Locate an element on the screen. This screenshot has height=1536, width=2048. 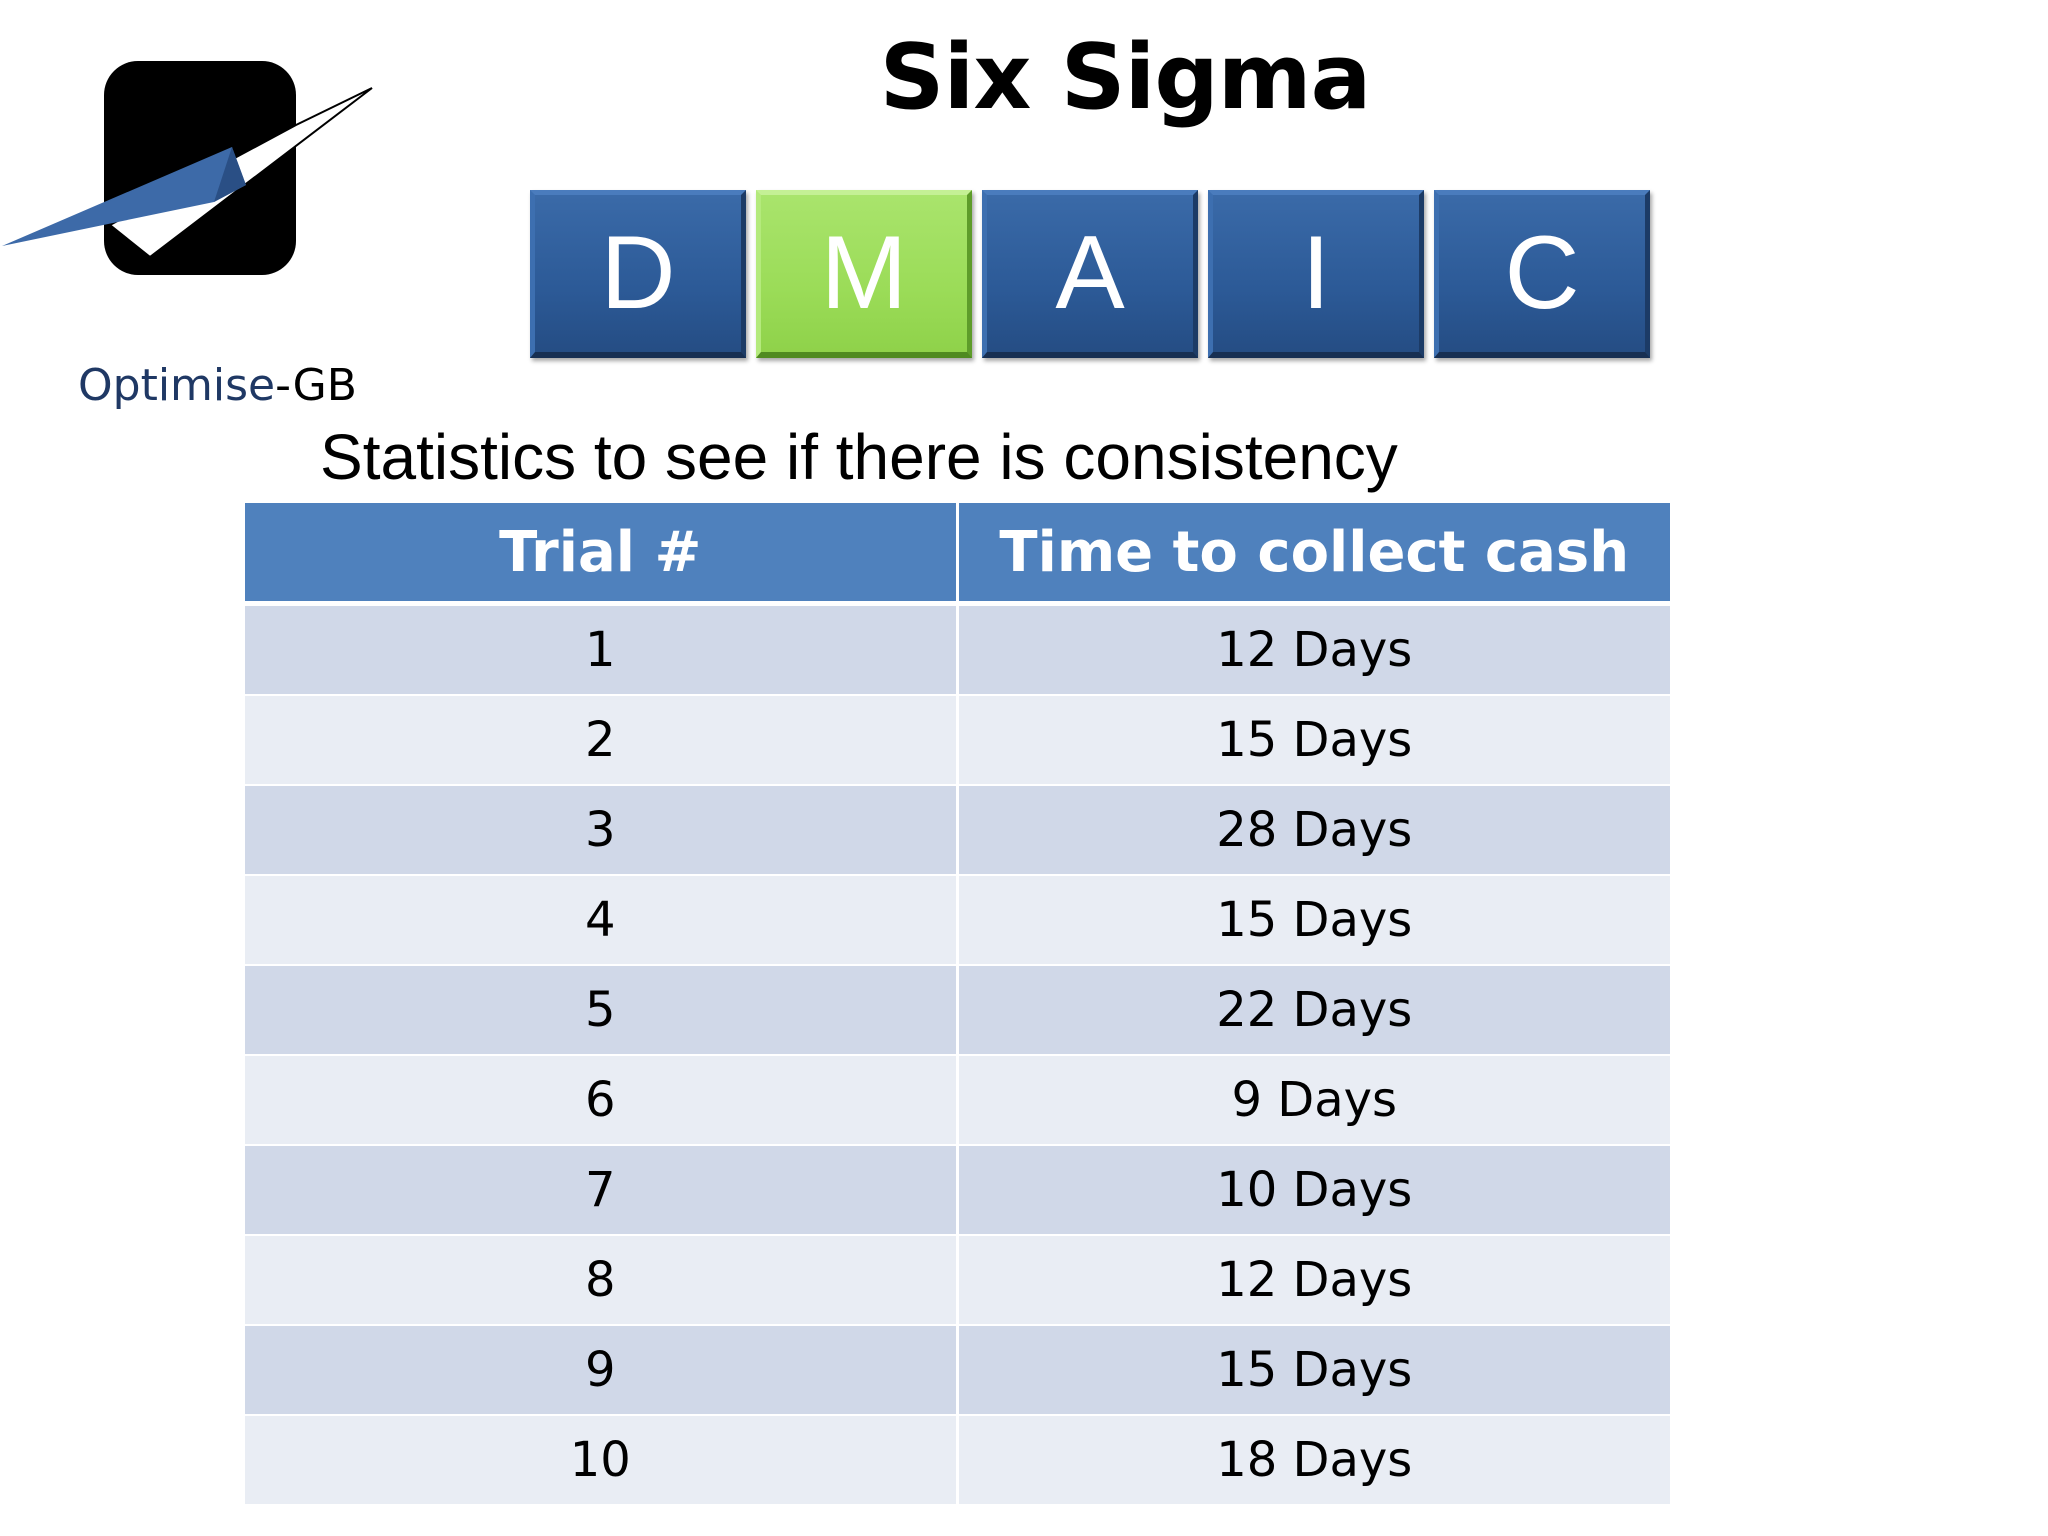
table-row: 2 15 Days is located at coordinates (957, 740).